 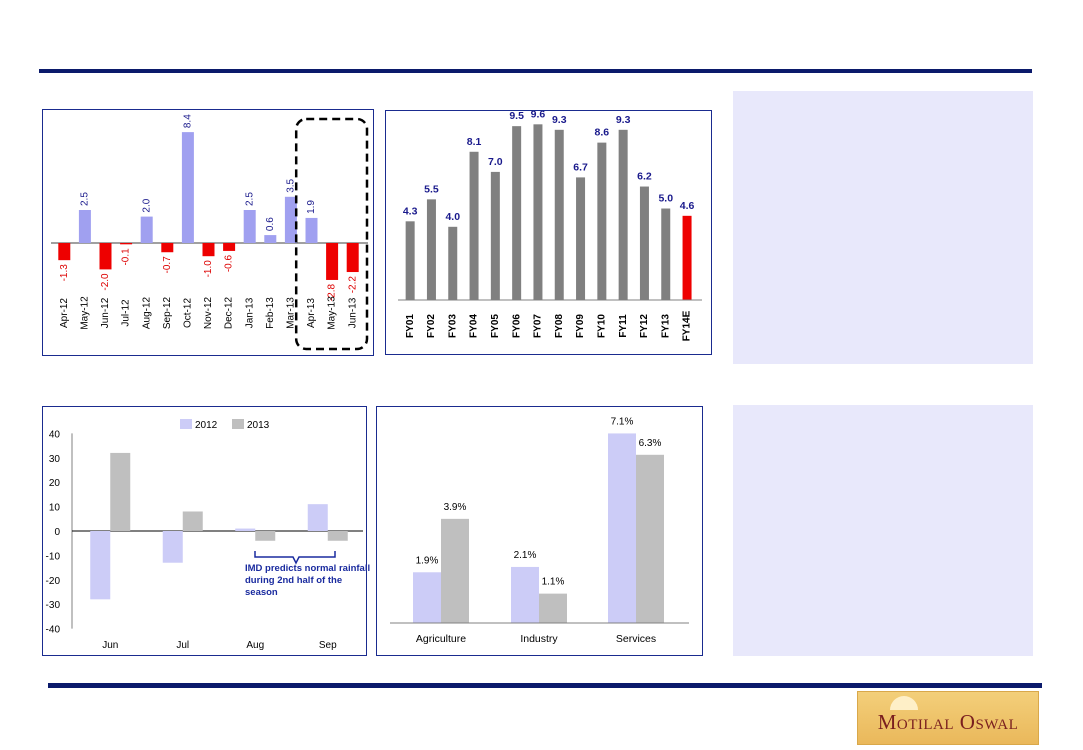 I want to click on y-tick-label: -30, so click(x=53, y=605).